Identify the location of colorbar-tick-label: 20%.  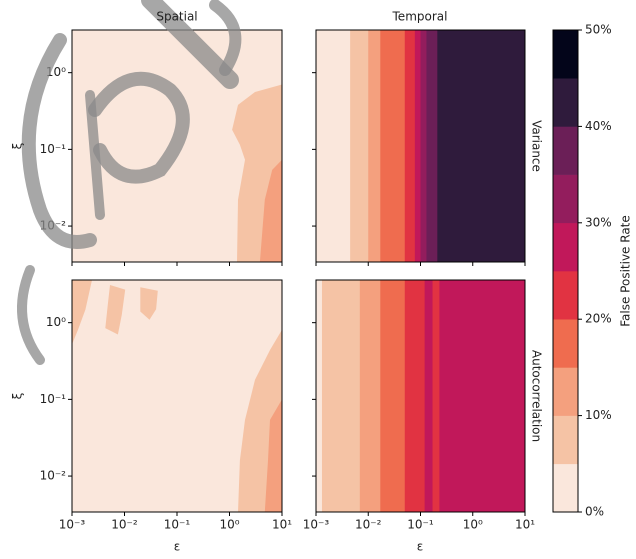
(598, 319).